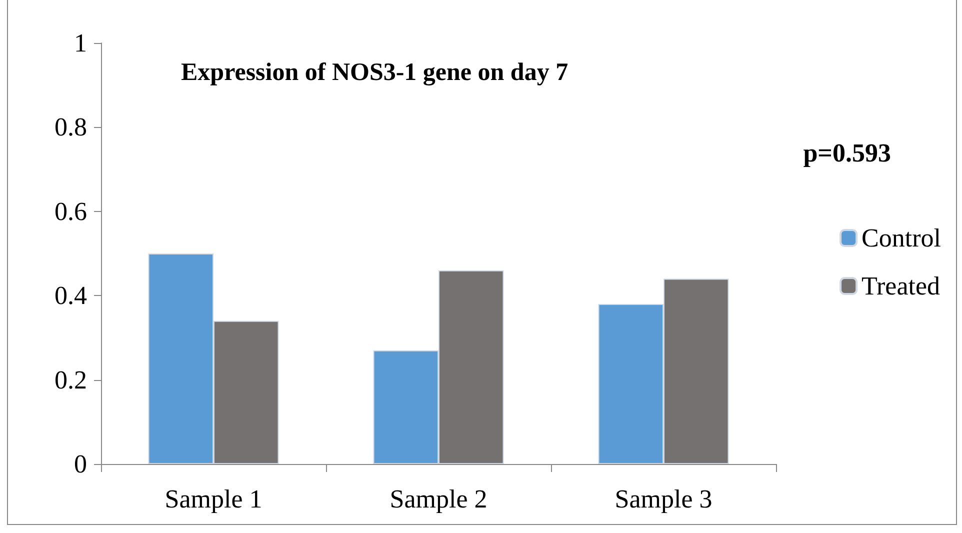  Describe the element at coordinates (902, 238) in the screenshot. I see `legend-label: Control` at that location.